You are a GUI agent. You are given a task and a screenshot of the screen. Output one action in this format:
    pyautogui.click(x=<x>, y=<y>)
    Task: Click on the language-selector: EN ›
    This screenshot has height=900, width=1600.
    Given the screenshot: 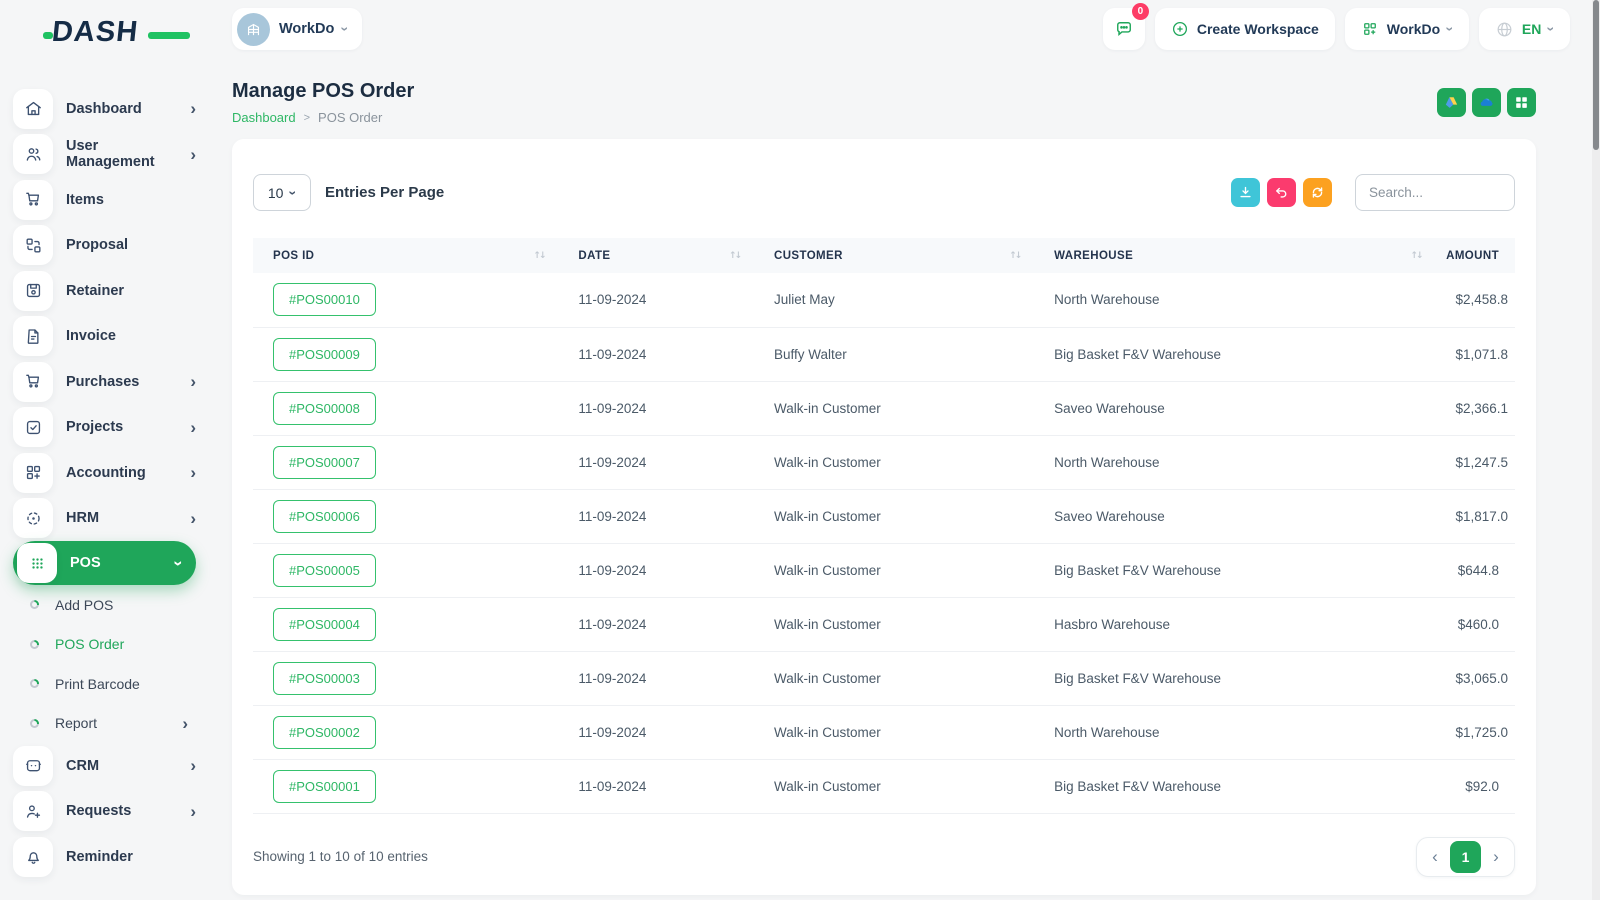 What is the action you would take?
    pyautogui.click(x=1524, y=29)
    